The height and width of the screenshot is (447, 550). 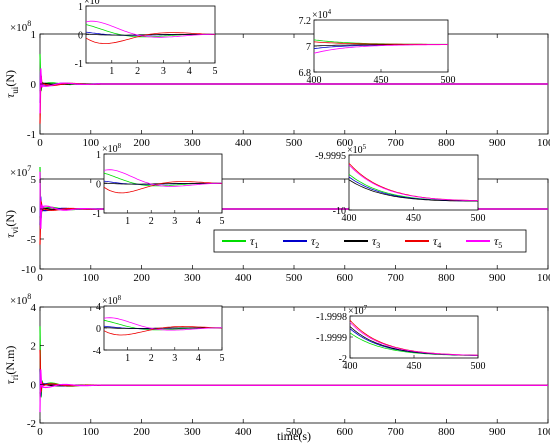 I want to click on x-axis-label: time(s), so click(x=294, y=436).